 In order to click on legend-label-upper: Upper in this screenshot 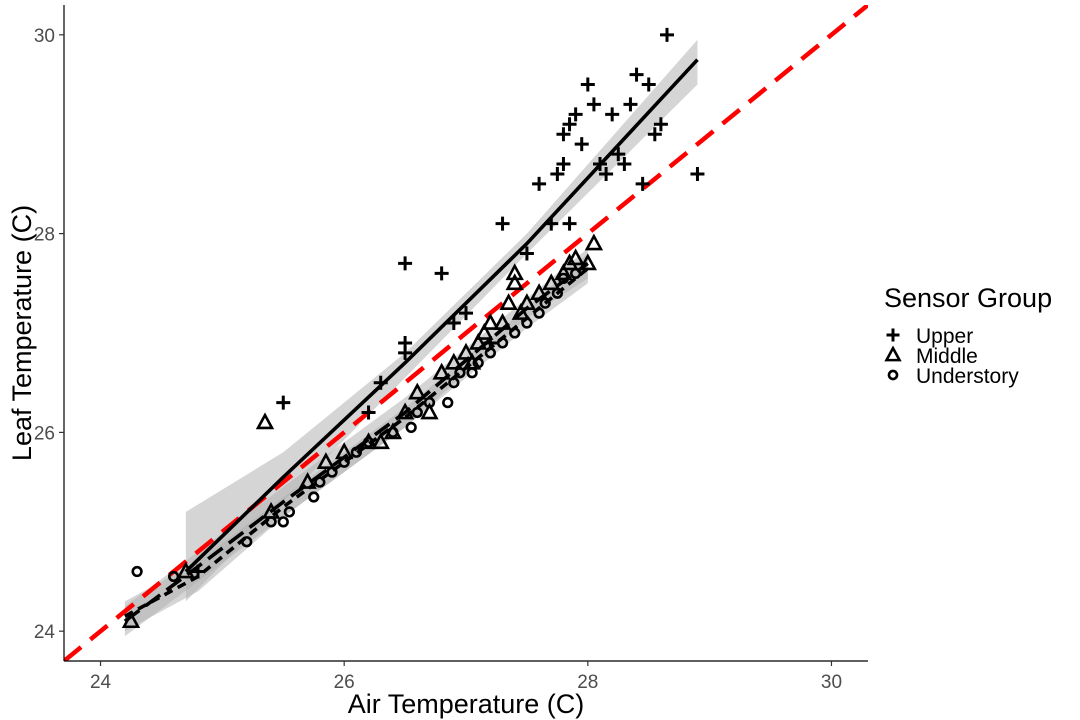, I will do `click(944, 336)`.